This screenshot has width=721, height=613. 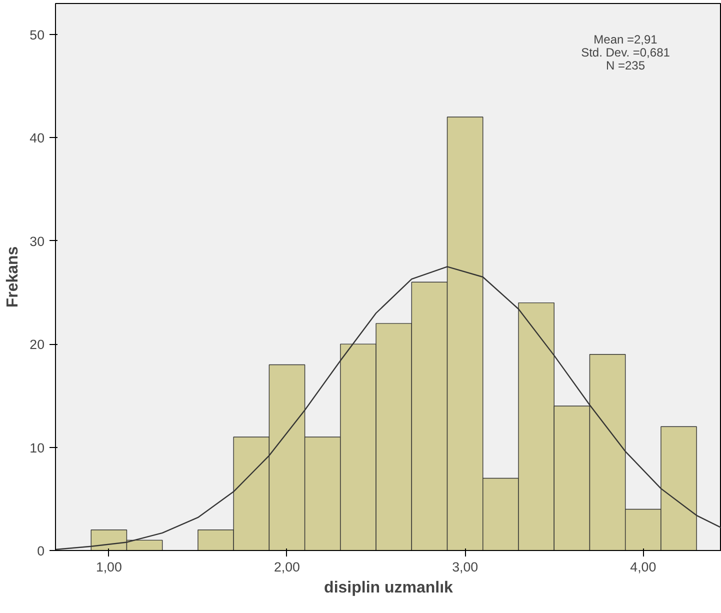 What do you see at coordinates (626, 65) in the screenshot?
I see `annotation: N =235` at bounding box center [626, 65].